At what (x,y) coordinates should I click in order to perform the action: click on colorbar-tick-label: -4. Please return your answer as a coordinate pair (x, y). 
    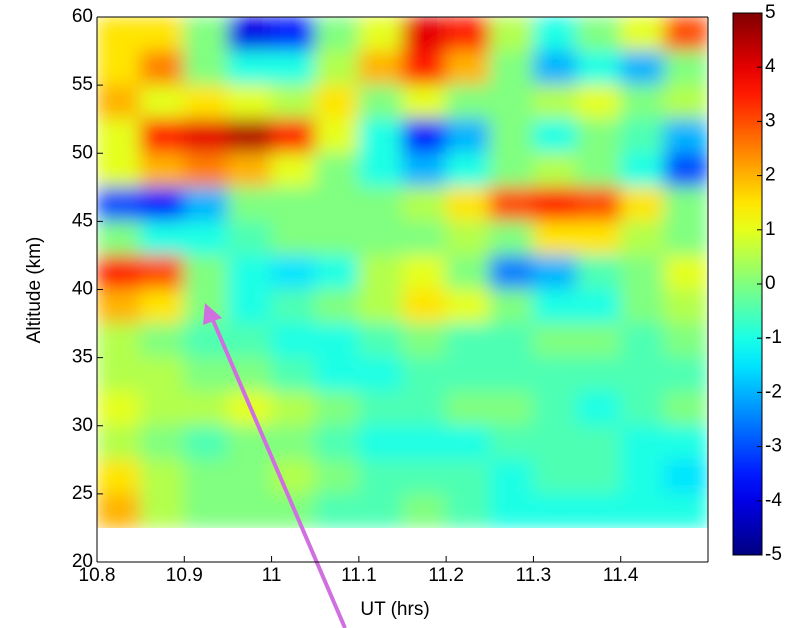
    Looking at the image, I should click on (773, 500).